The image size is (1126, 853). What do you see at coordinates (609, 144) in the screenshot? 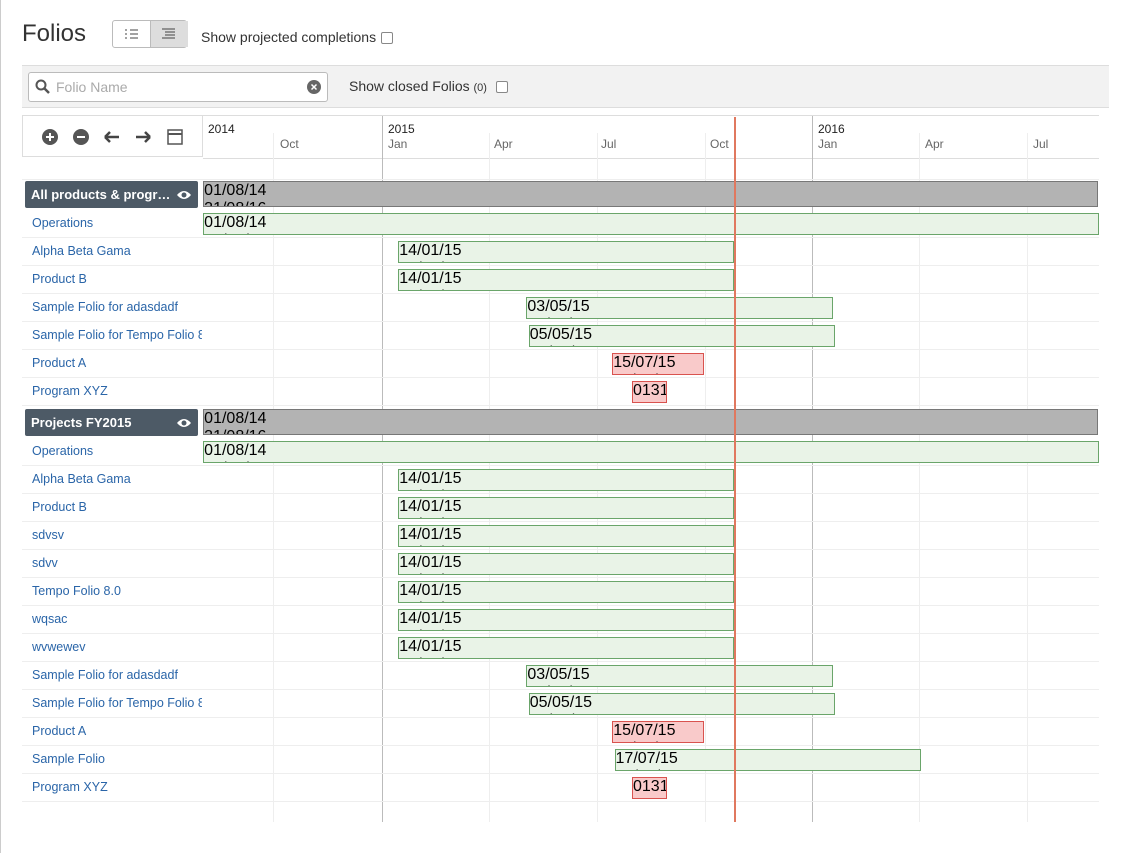
I see `month-label: Jul` at bounding box center [609, 144].